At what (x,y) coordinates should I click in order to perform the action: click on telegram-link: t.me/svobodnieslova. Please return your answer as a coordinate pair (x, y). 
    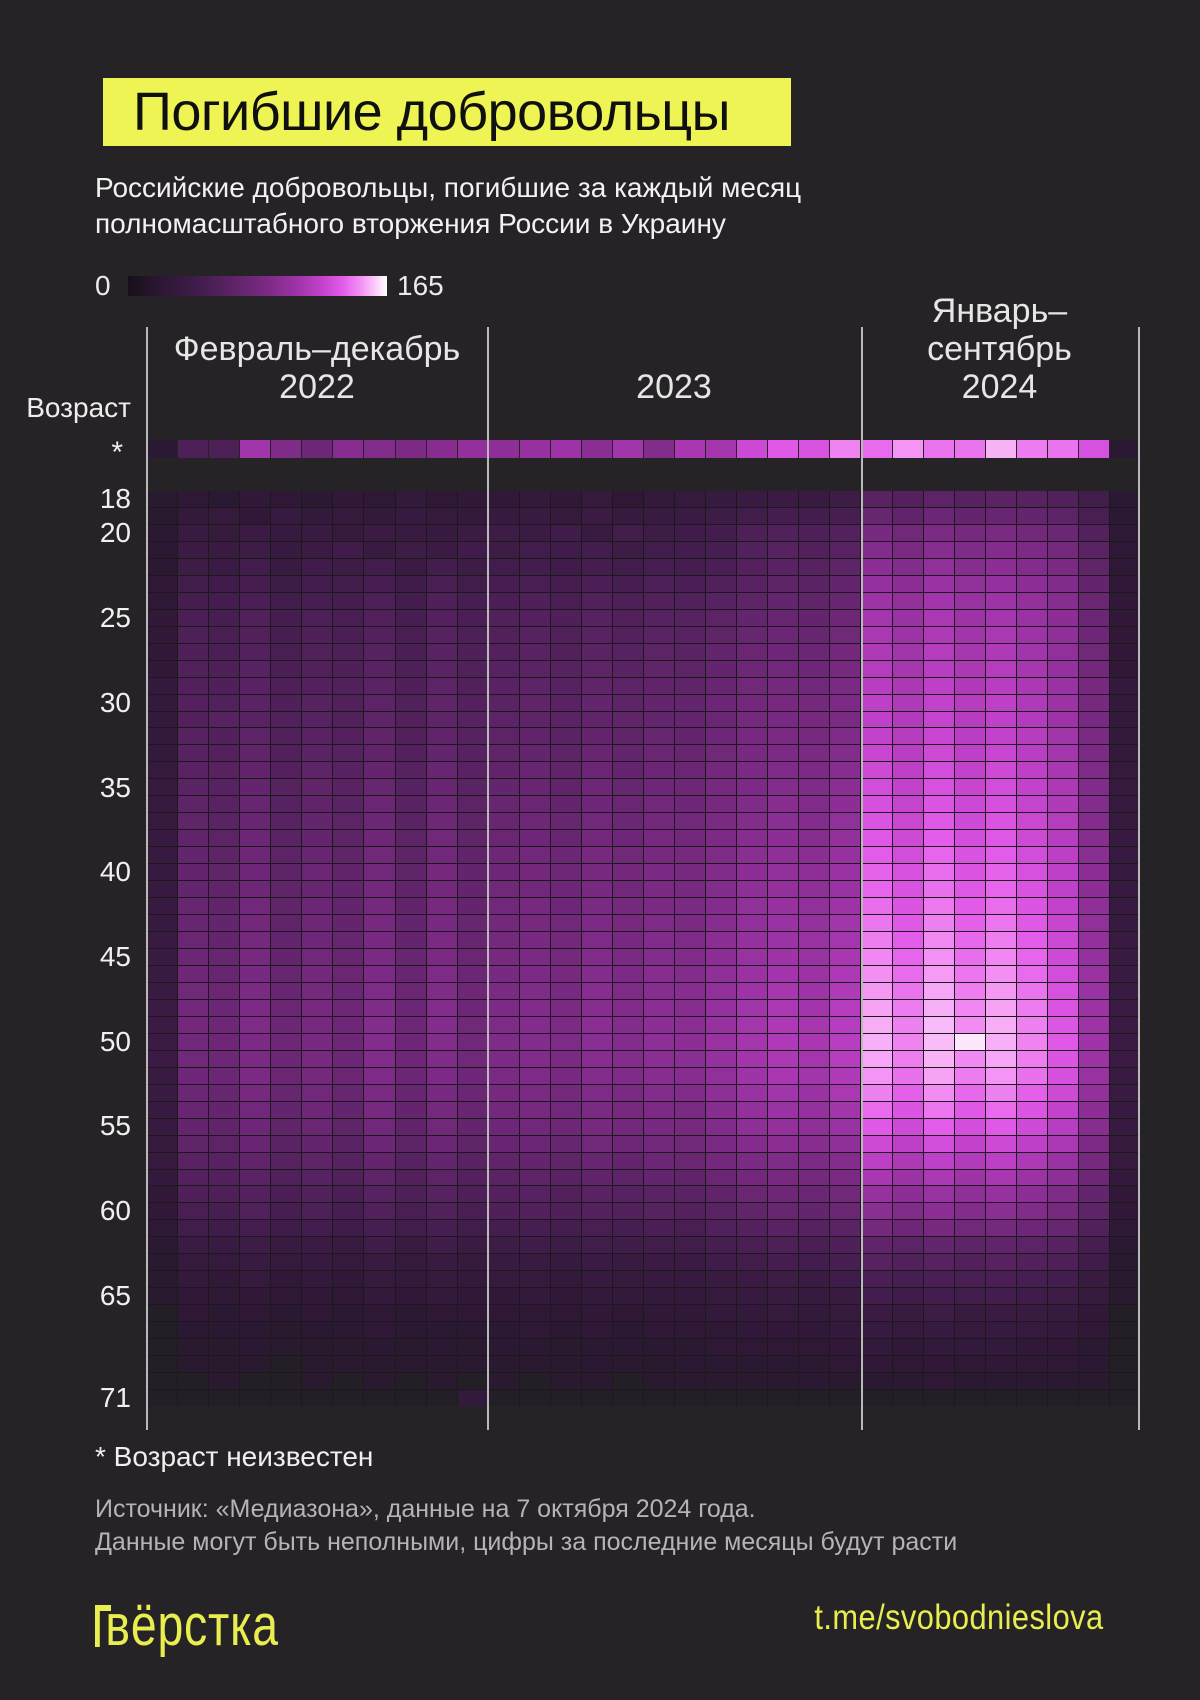
    Looking at the image, I should click on (959, 1617).